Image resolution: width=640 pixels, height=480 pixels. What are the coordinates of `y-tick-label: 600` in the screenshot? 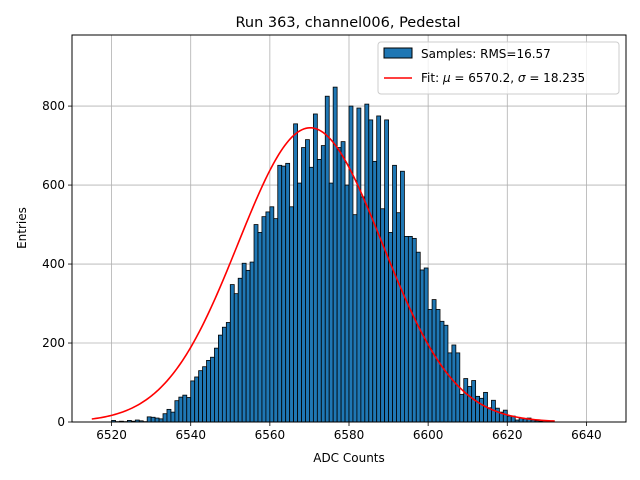 It's located at (53, 185).